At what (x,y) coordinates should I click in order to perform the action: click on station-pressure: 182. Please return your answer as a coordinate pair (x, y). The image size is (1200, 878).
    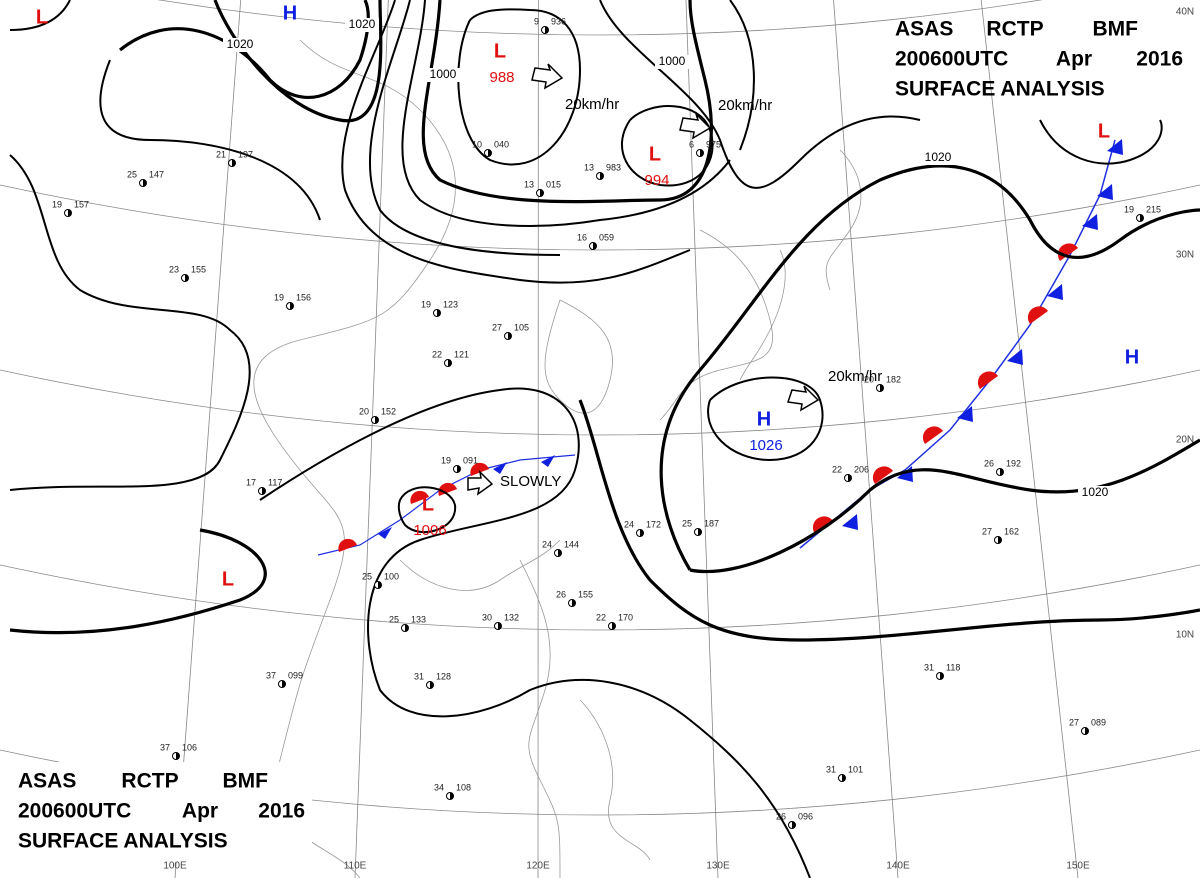
    Looking at the image, I should click on (893, 379).